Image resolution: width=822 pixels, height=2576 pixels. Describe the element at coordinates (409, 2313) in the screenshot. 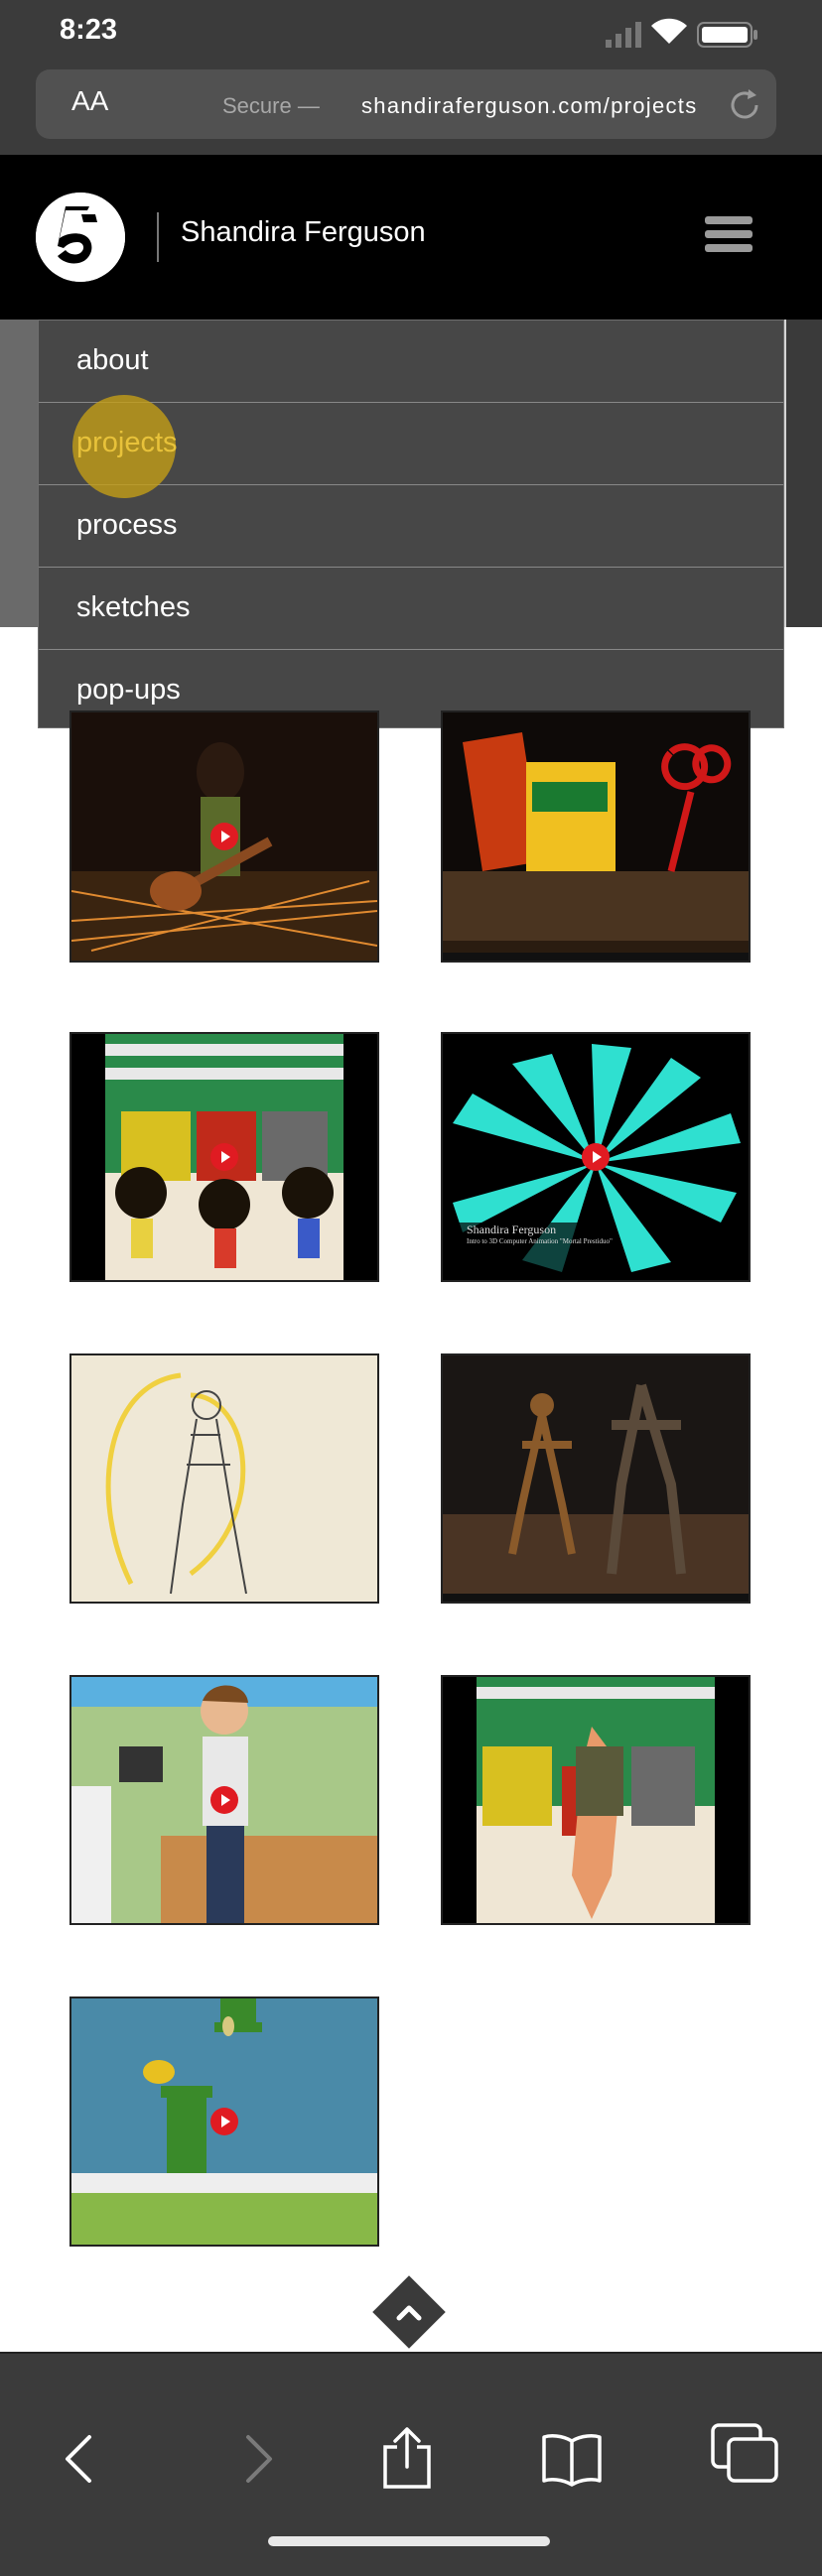

I see `chevron-up-icon` at that location.